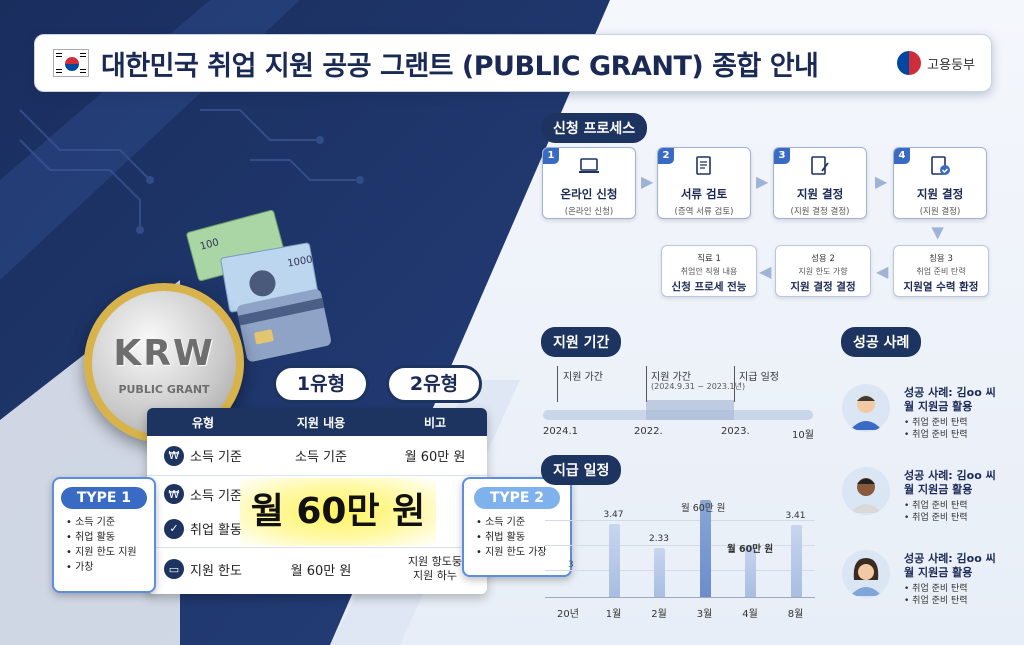 This screenshot has width=1024, height=645. I want to click on step-sublabel: (지원 결정), so click(940, 212).